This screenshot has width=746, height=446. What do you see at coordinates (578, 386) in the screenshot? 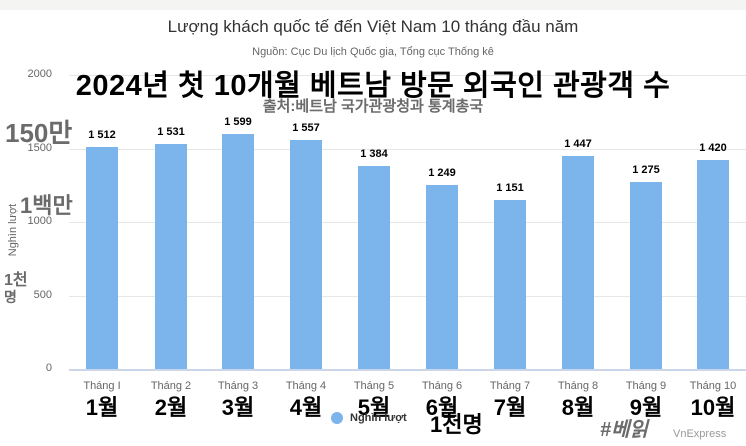
I see `x-tick-label: Tháng 8` at bounding box center [578, 386].